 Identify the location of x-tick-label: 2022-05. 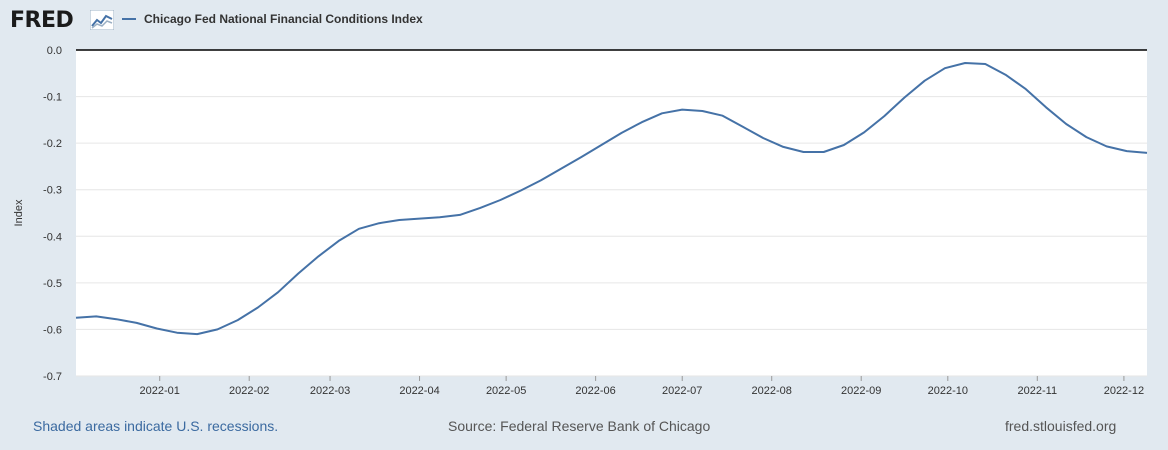
(506, 391).